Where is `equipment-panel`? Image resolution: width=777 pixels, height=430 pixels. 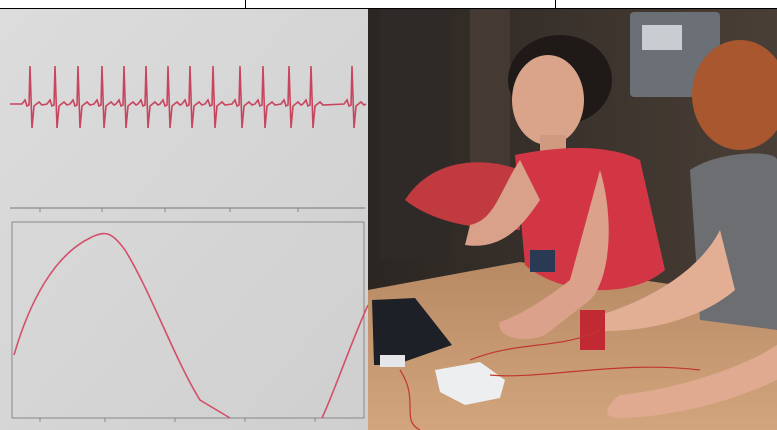 equipment-panel is located at coordinates (662, 37).